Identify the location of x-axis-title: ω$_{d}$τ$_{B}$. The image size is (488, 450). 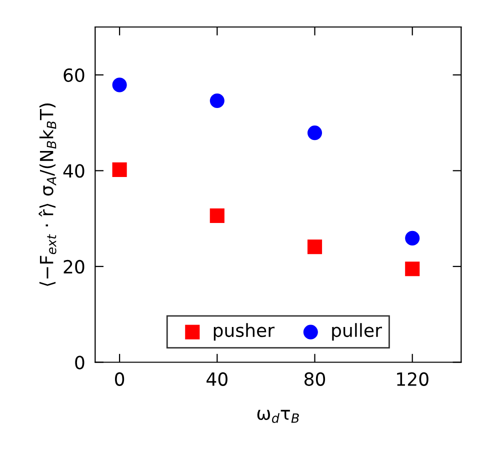
(278, 416).